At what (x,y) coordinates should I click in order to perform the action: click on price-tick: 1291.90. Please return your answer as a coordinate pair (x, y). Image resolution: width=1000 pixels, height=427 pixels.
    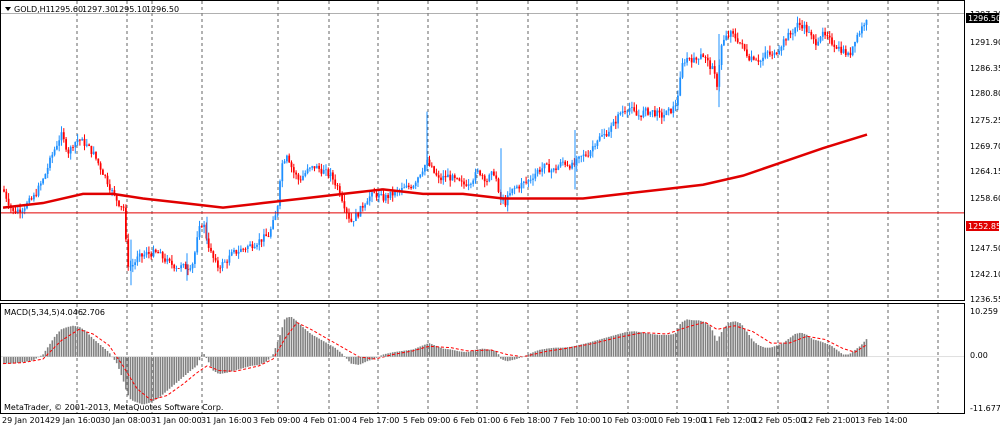
    Looking at the image, I should click on (985, 42).